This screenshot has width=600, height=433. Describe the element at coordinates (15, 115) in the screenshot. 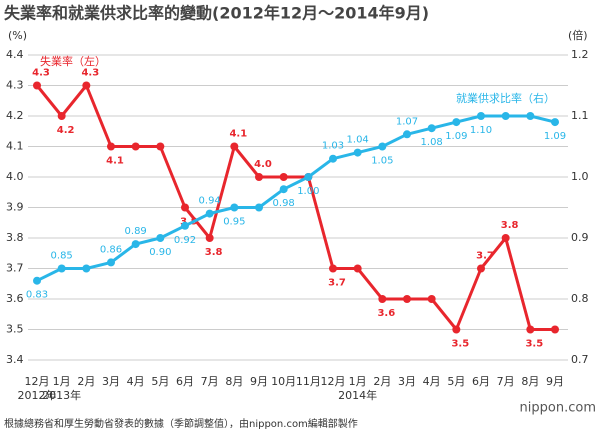

I see `y-tick-label: 4.2` at that location.